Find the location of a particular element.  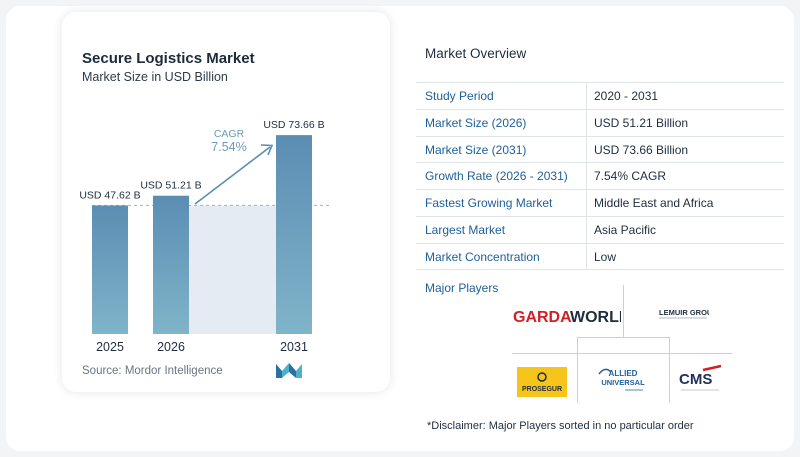

bar-2026 is located at coordinates (171, 264).